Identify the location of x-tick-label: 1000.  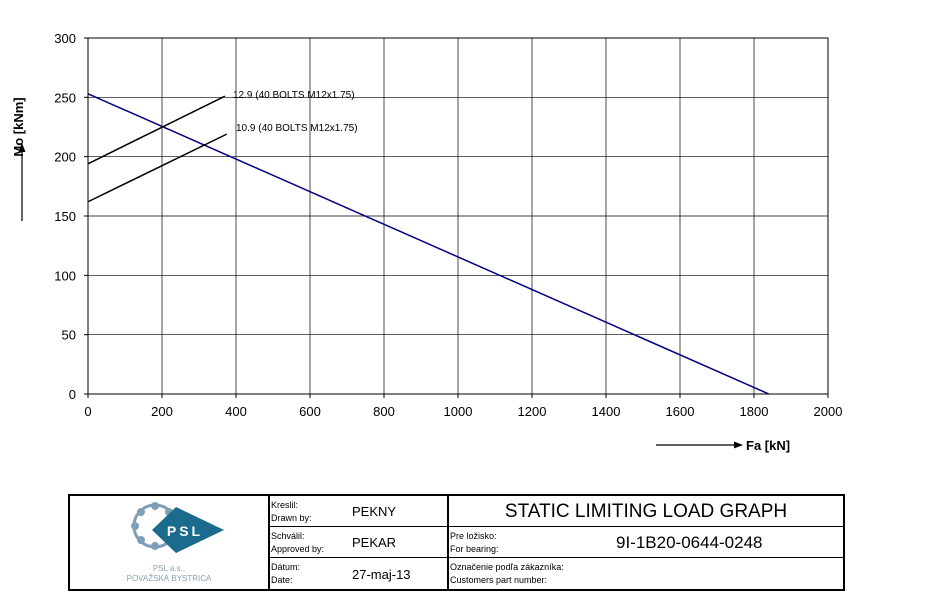
(458, 411).